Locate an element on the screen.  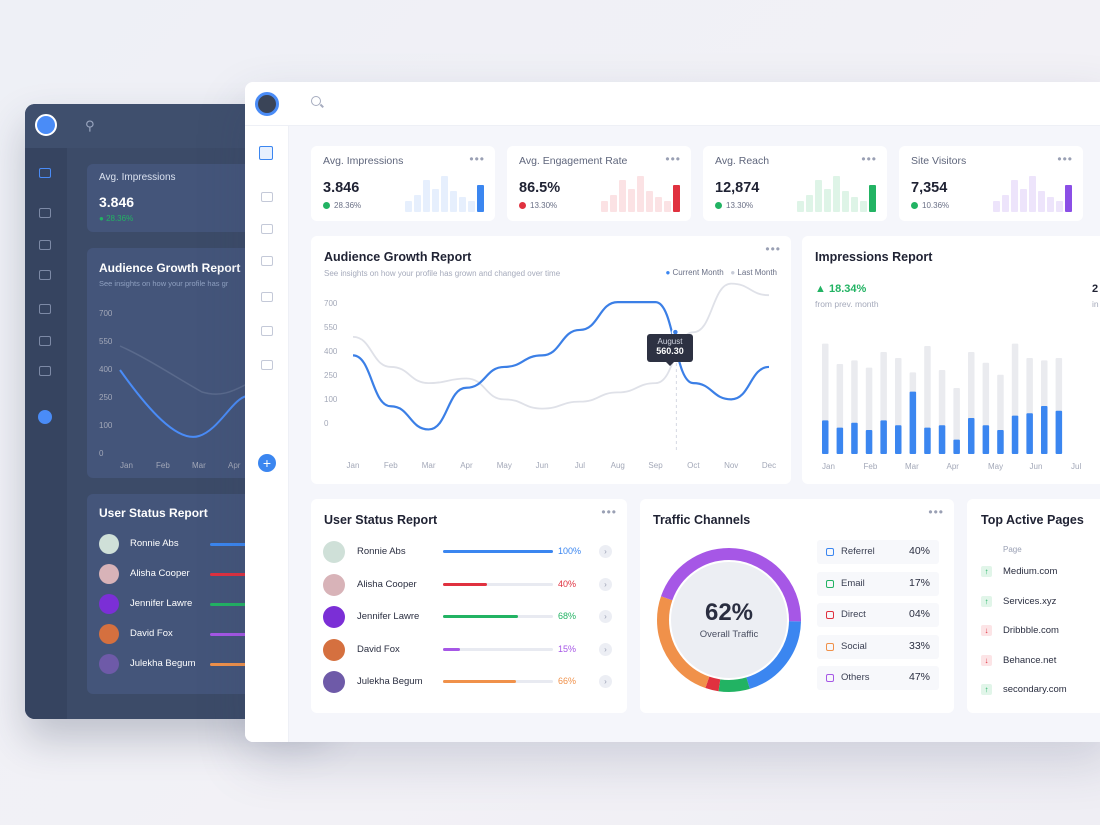
user-row: Alisha Cooper 40% › is located at coordinates (468, 585).